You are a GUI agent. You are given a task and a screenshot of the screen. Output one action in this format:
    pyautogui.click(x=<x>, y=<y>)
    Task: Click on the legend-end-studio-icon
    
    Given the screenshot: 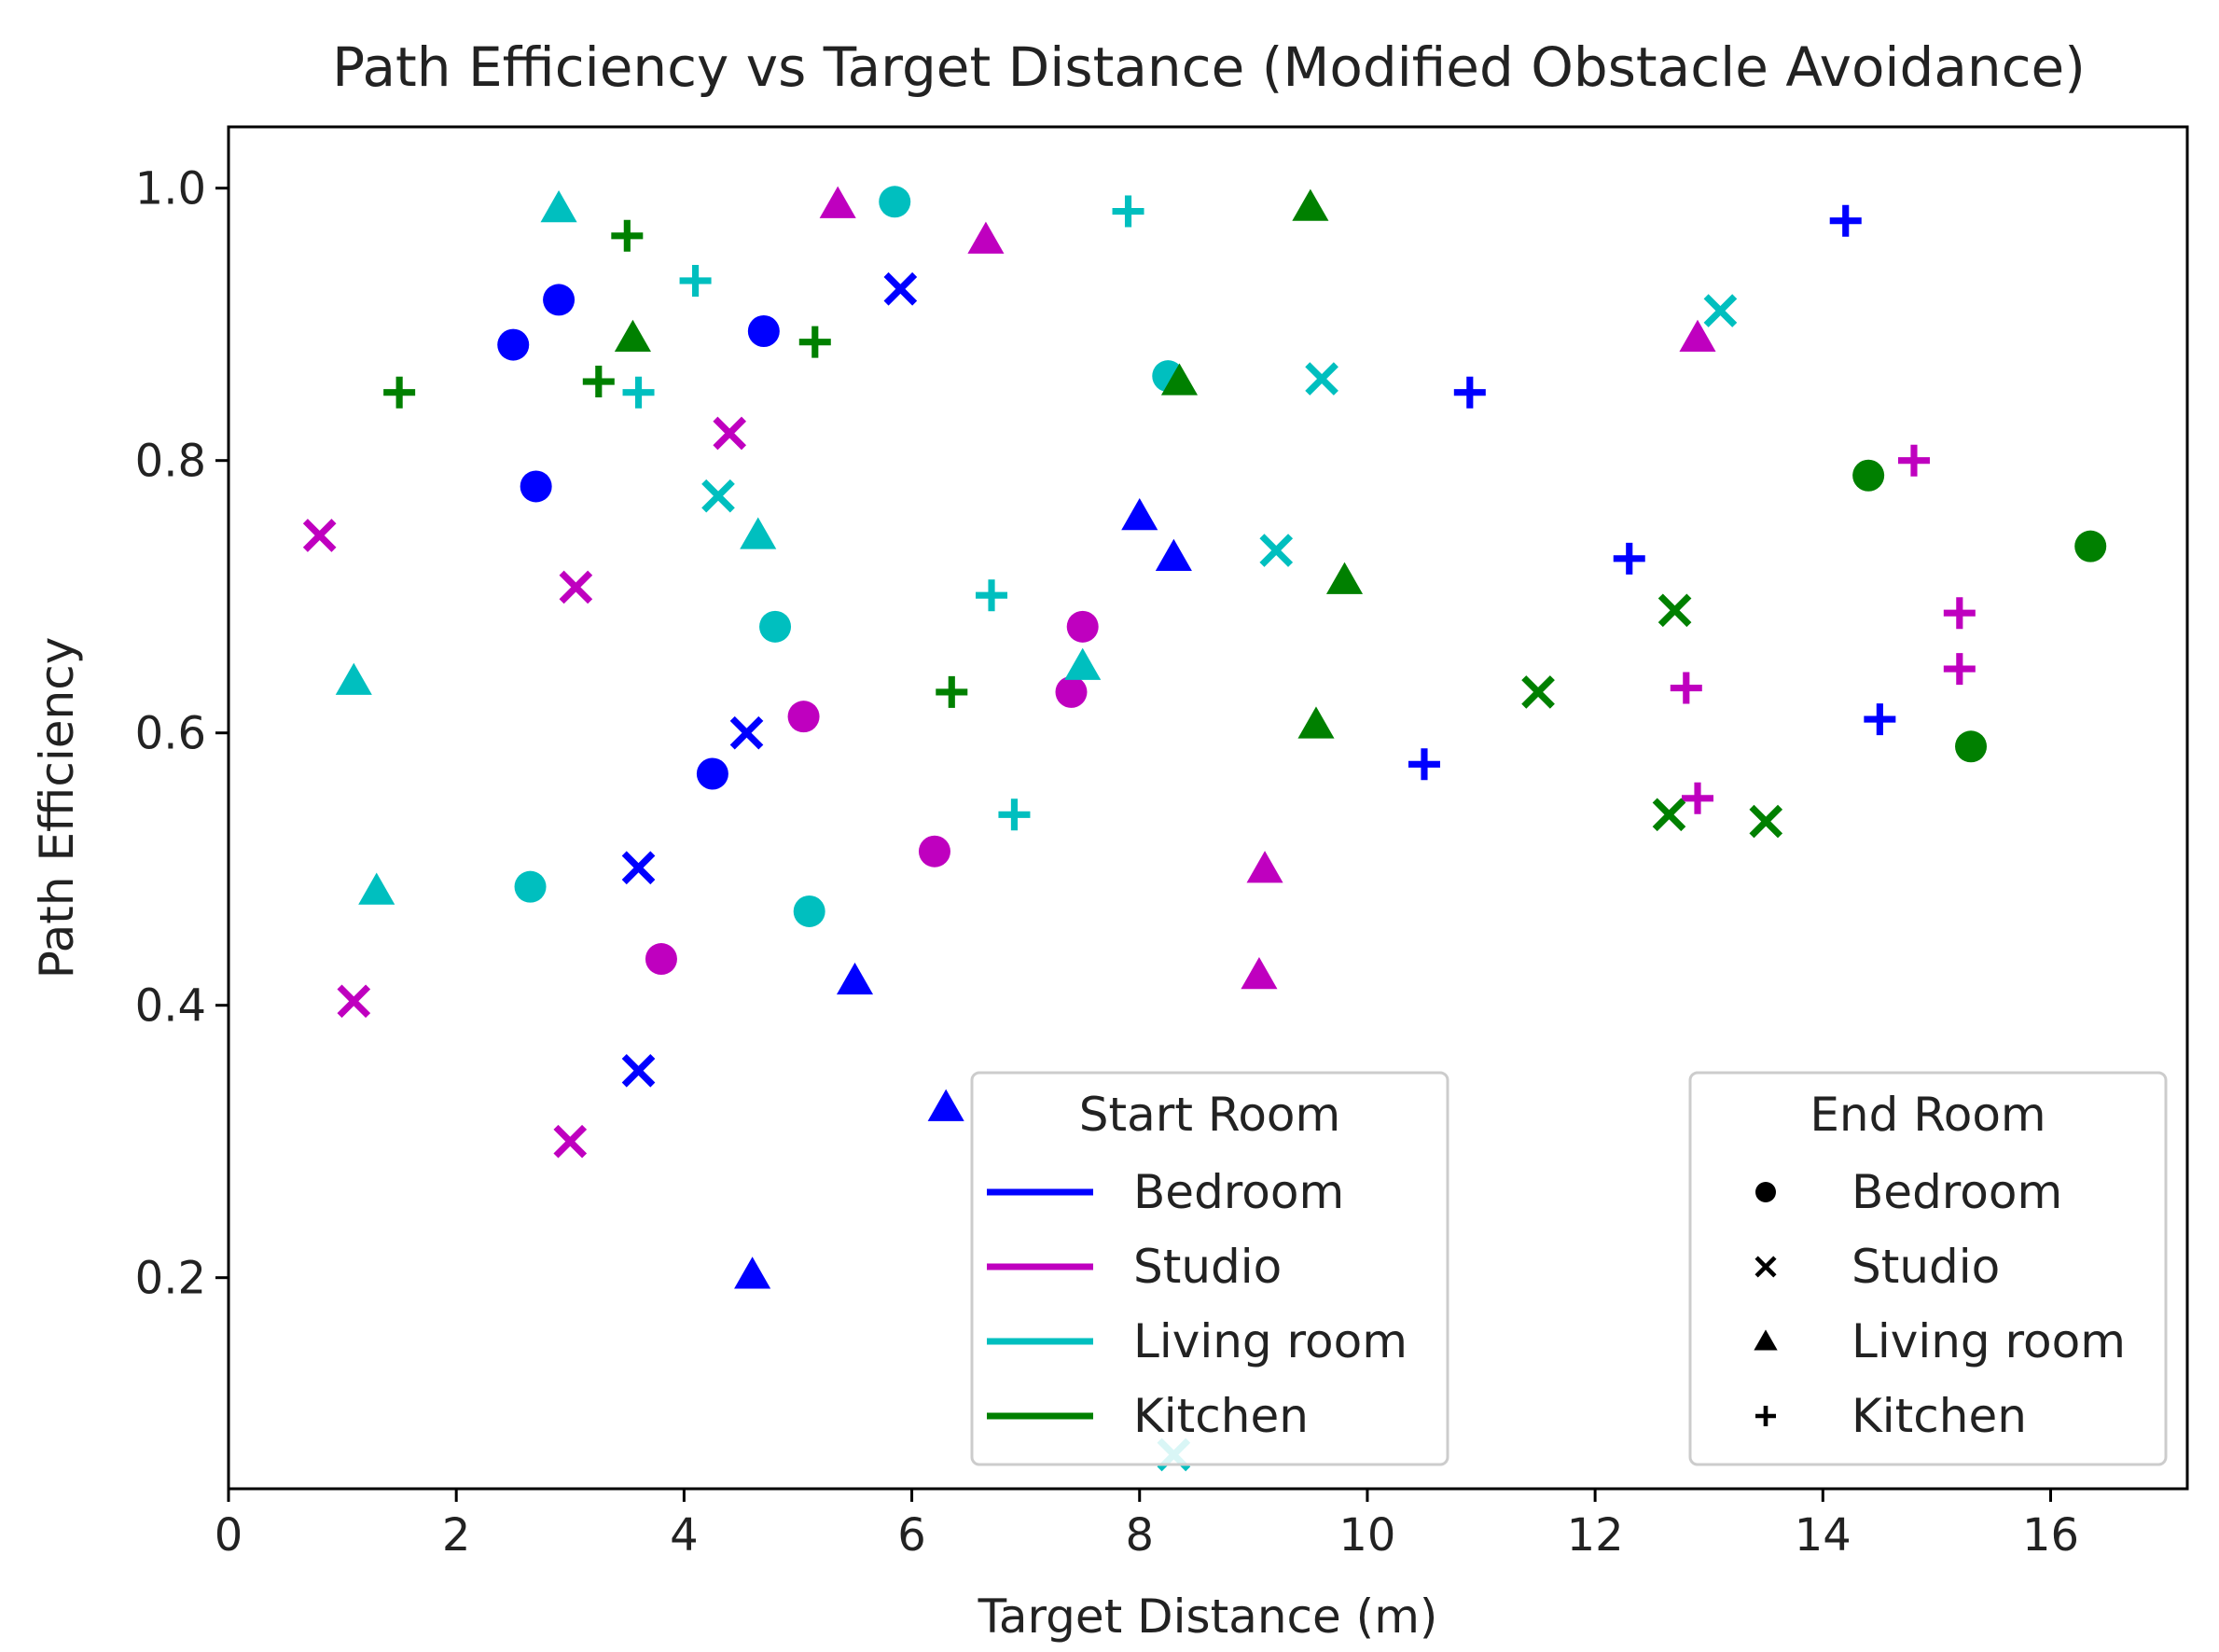 What is the action you would take?
    pyautogui.click(x=1766, y=1267)
    